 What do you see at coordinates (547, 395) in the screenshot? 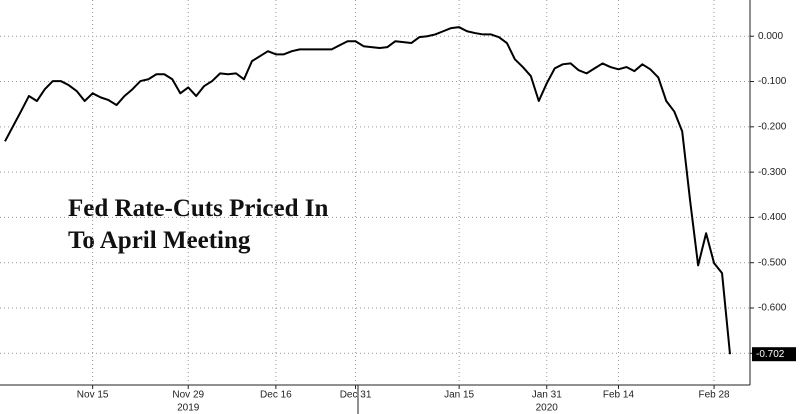
I see `x-tick-label: Jan 31` at bounding box center [547, 395].